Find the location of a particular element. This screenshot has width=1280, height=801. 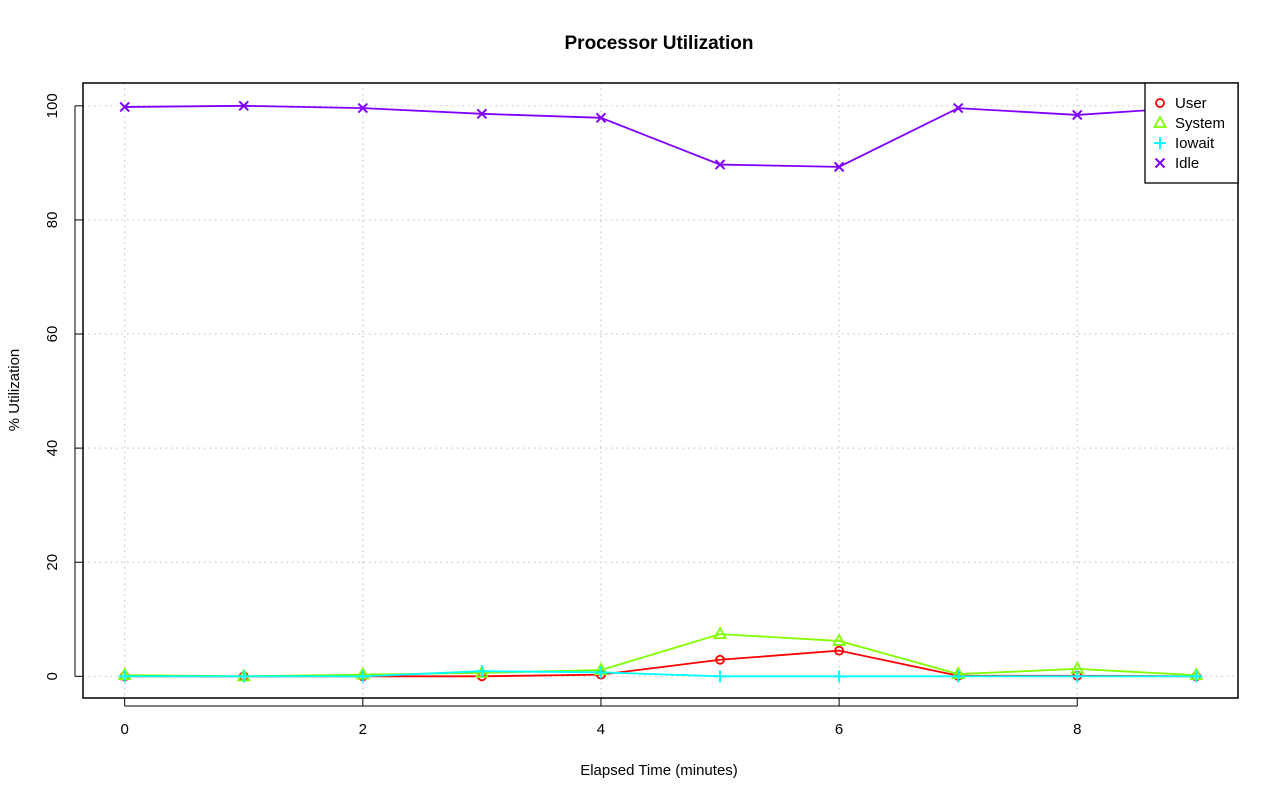

x-axis-label: Elapsed Time (minutes) is located at coordinates (659, 770).